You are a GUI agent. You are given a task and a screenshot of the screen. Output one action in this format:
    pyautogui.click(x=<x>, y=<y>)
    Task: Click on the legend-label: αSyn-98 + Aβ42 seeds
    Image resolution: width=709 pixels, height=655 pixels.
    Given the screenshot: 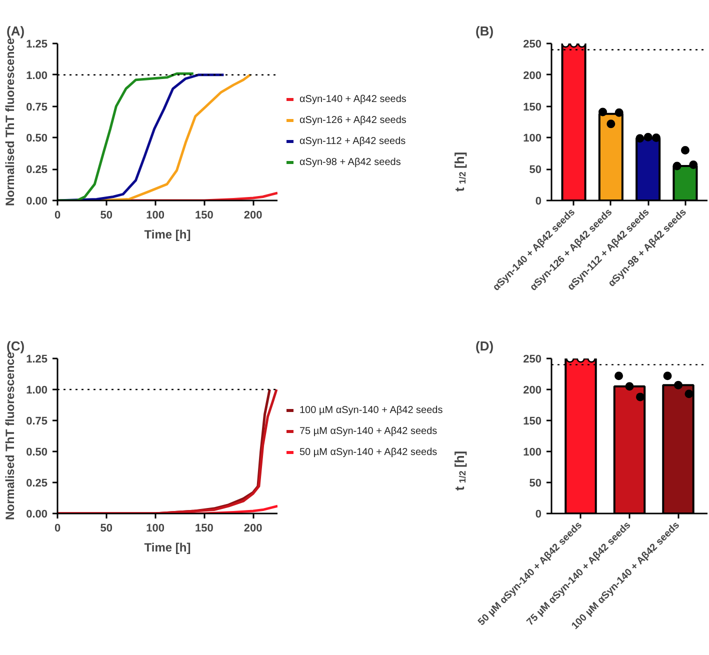 What is the action you would take?
    pyautogui.click(x=350, y=162)
    